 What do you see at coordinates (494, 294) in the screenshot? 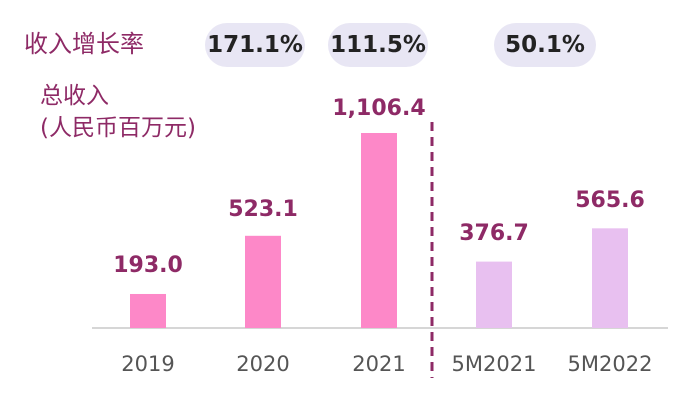
I see `bar-5m2021` at bounding box center [494, 294].